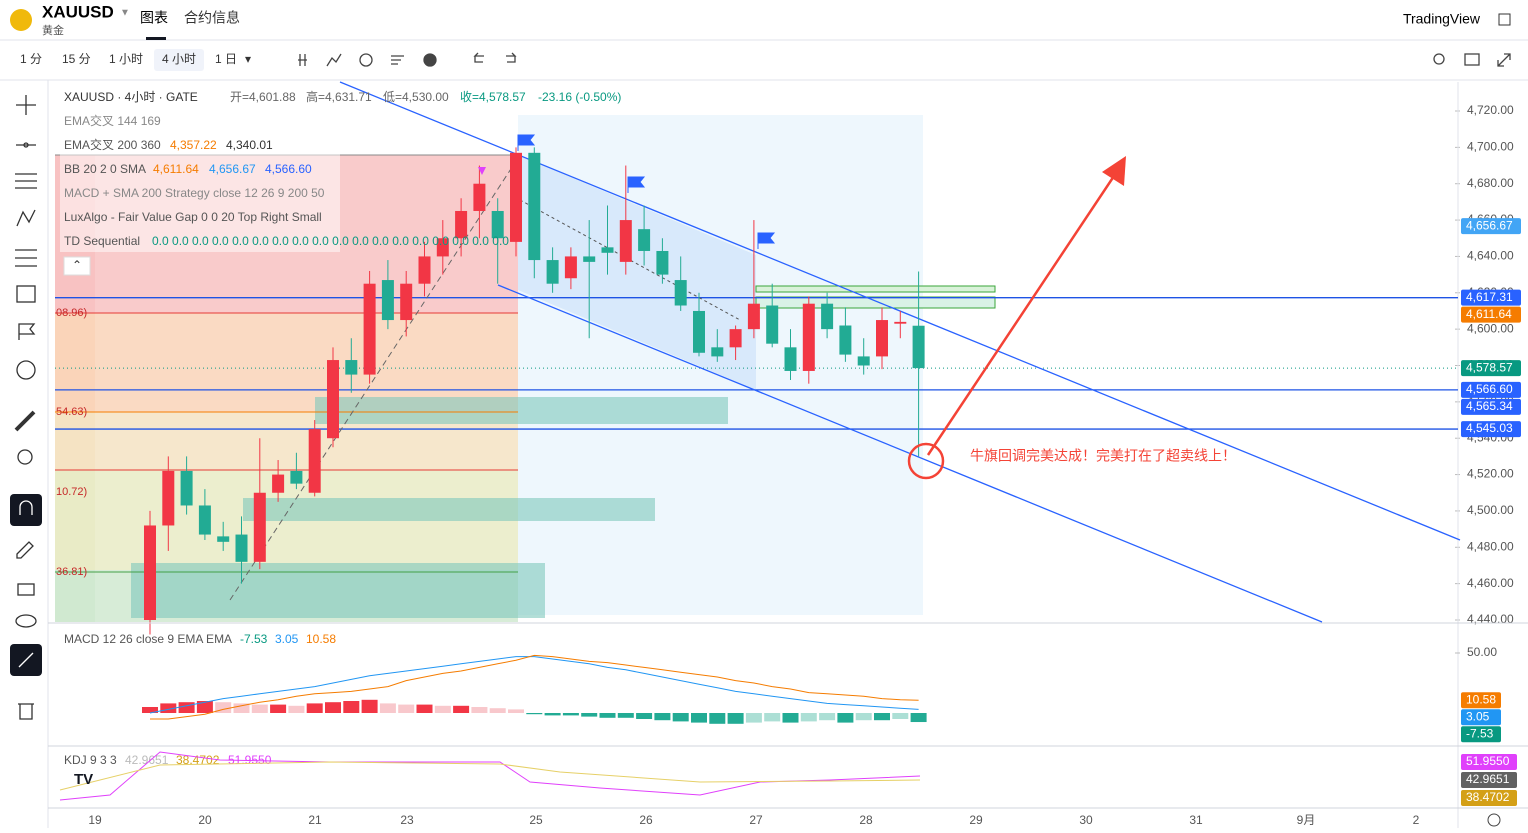 The width and height of the screenshot is (1528, 833). What do you see at coordinates (248, 59) in the screenshot?
I see `dropdown: ▾` at bounding box center [248, 59].